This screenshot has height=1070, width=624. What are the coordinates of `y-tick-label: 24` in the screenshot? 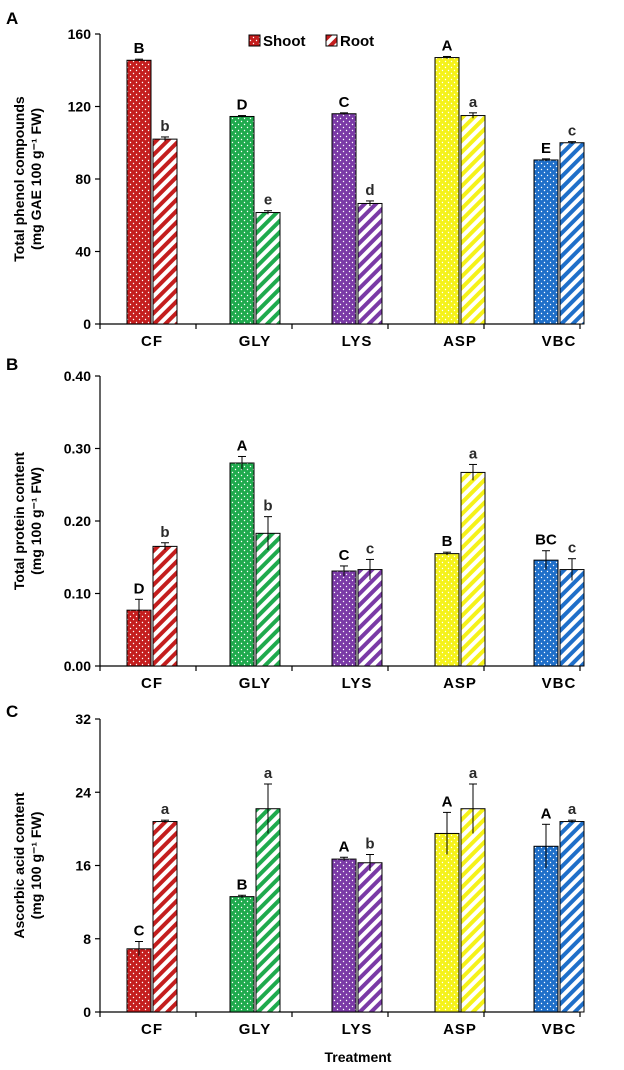 It's located at (83, 792).